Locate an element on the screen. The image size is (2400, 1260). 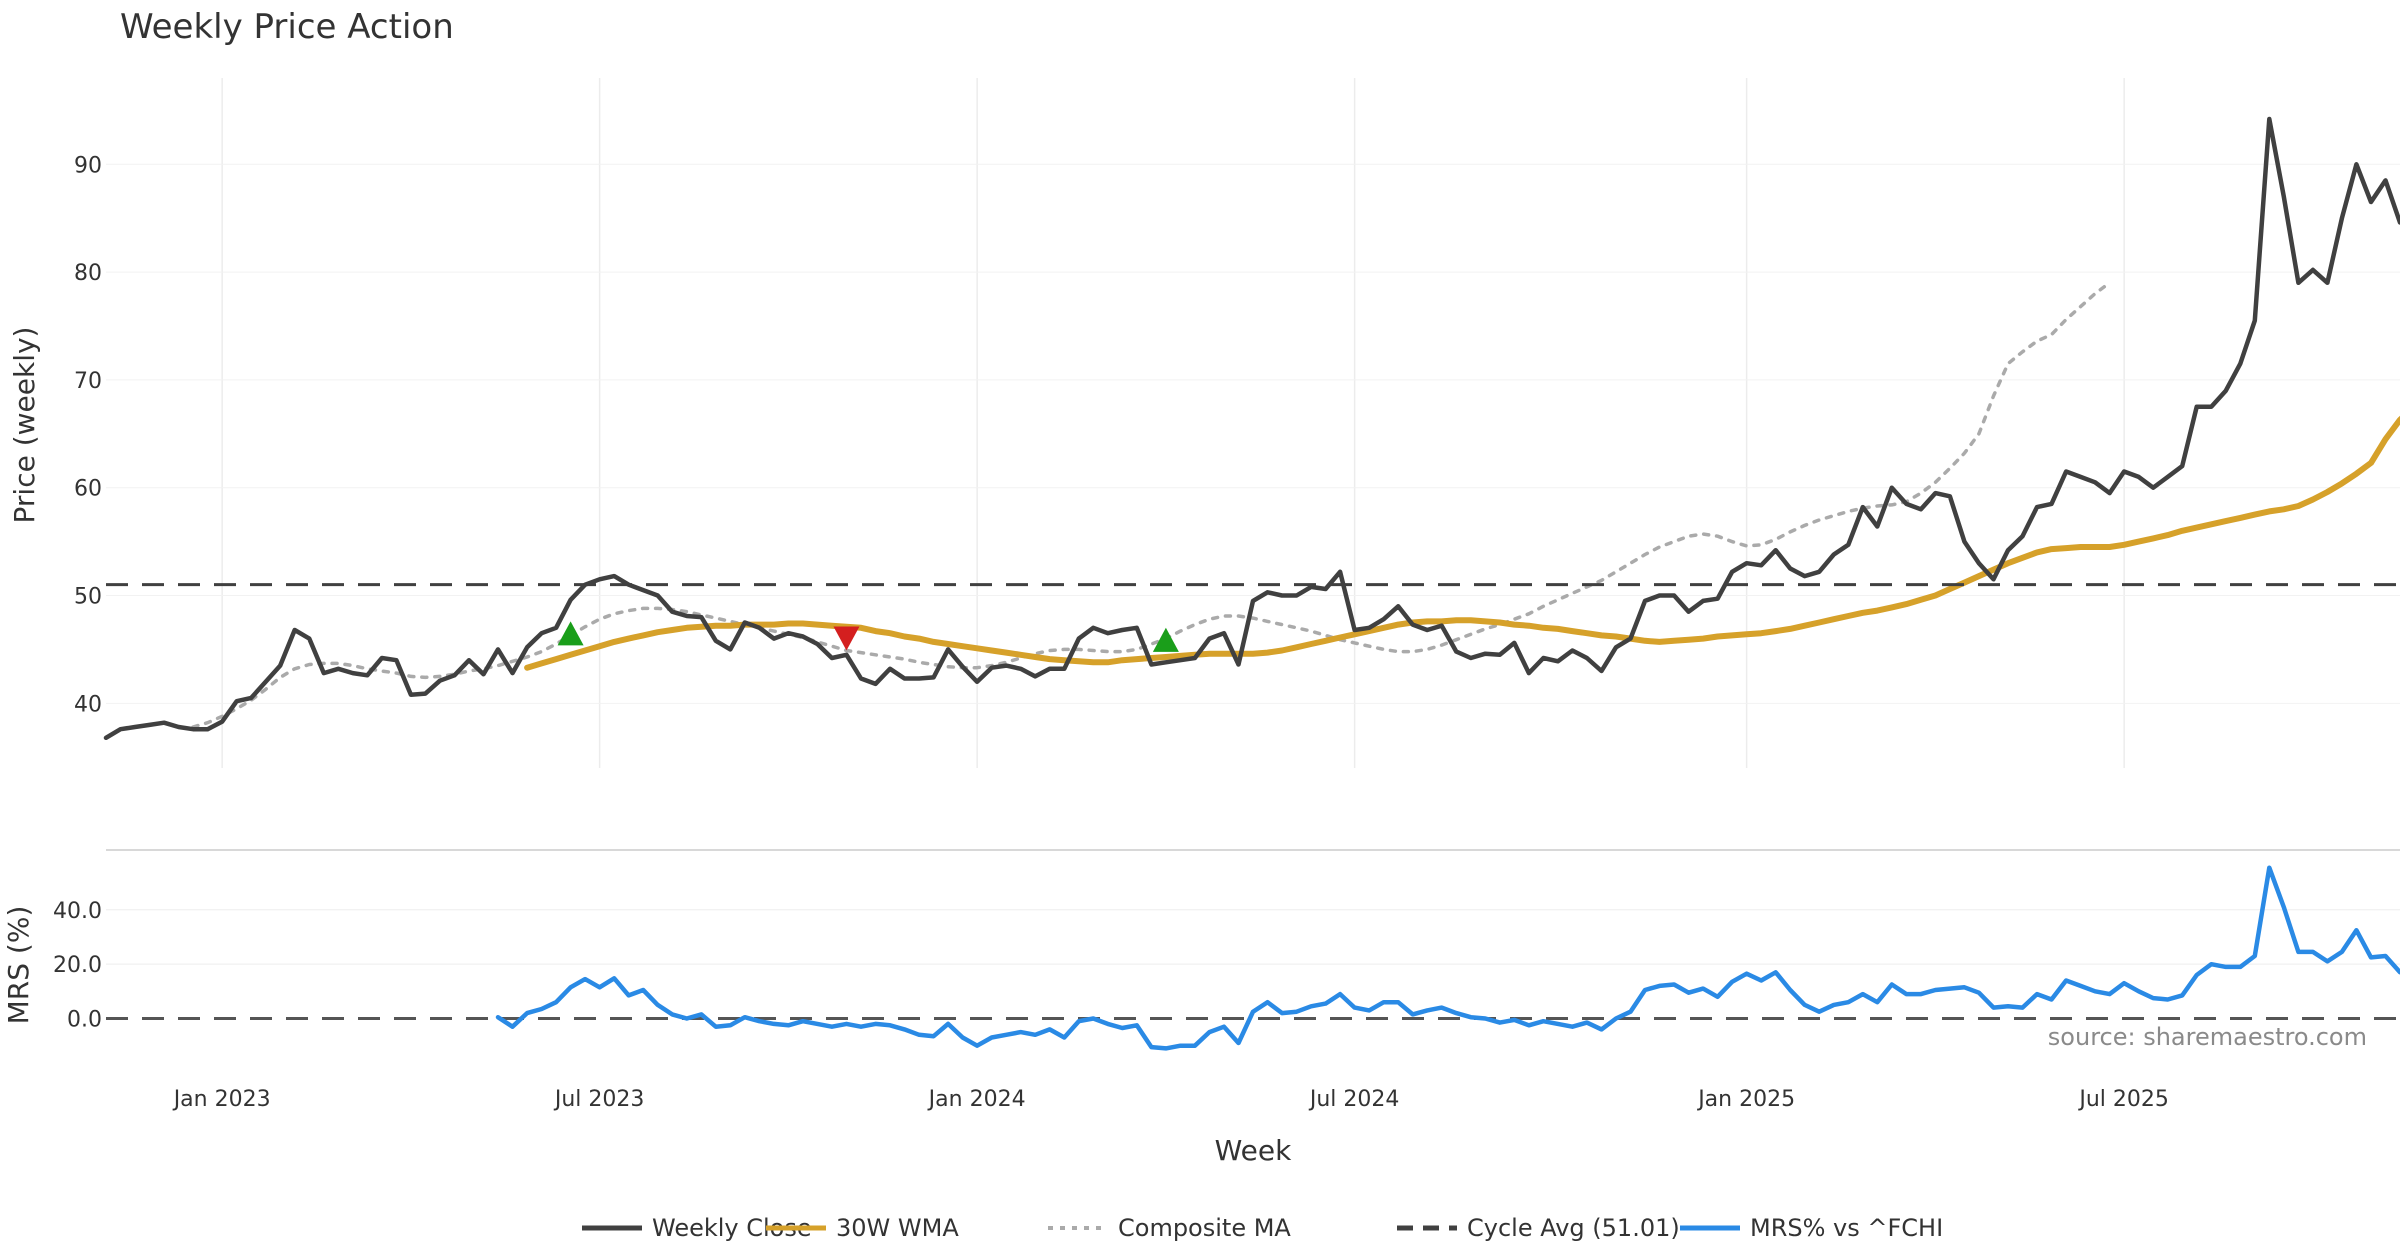
legend-item-cycle-avg-51-01: Cycle Avg (51.01) is located at coordinates (1538, 1228).